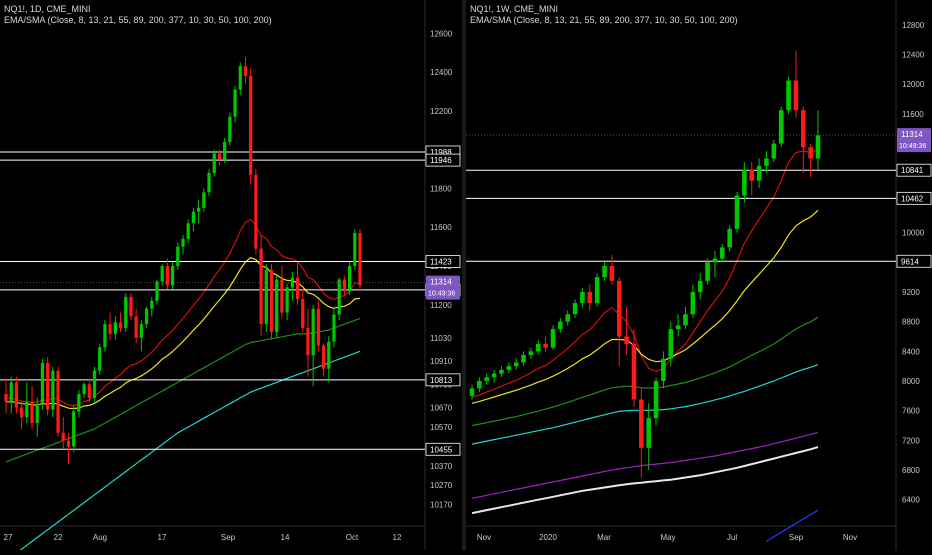  Describe the element at coordinates (100, 537) in the screenshot. I see `daily-date-tick: Aug` at that location.